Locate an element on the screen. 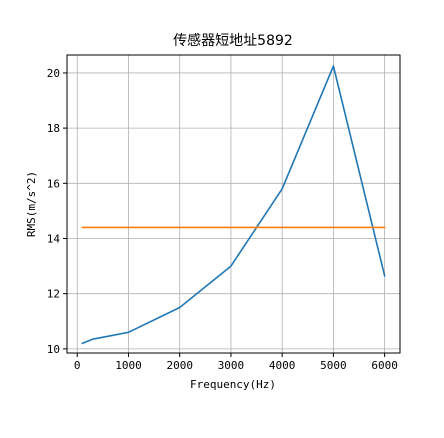 The width and height of the screenshot is (444, 438). y-tick-label: 18 is located at coordinates (53, 128).